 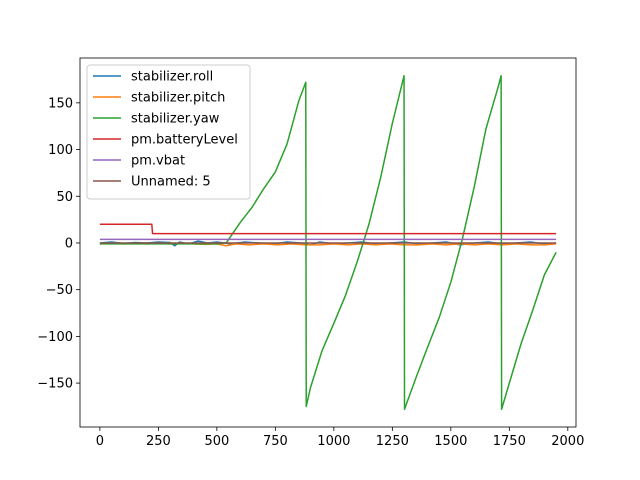 What do you see at coordinates (100, 441) in the screenshot?
I see `x-tick-label: 0` at bounding box center [100, 441].